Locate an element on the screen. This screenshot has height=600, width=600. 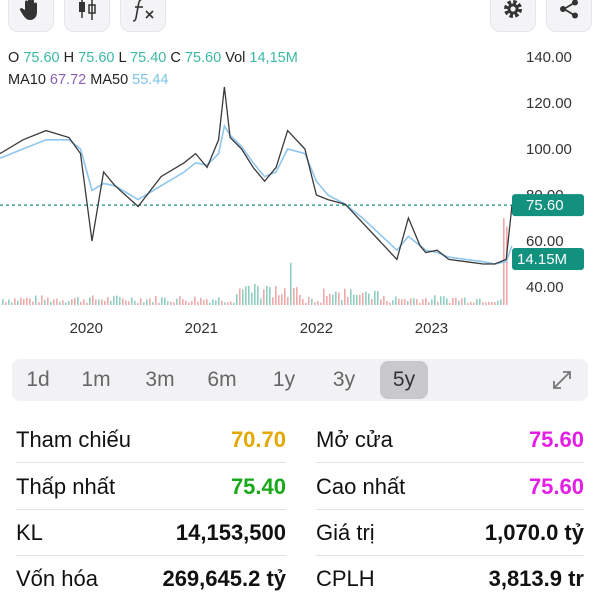
cplh-value: 3,813.9 tr is located at coordinates (536, 578).